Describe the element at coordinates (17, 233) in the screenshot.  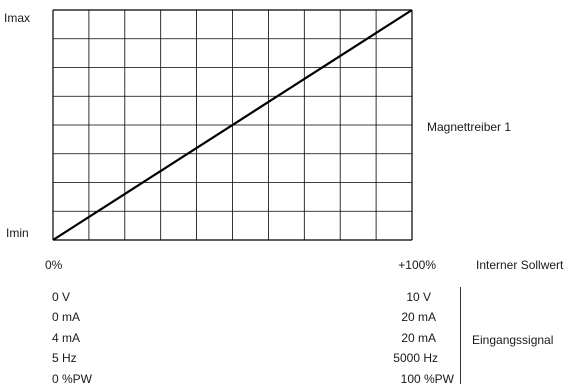
I see `y-bottom-label: Imin` at that location.